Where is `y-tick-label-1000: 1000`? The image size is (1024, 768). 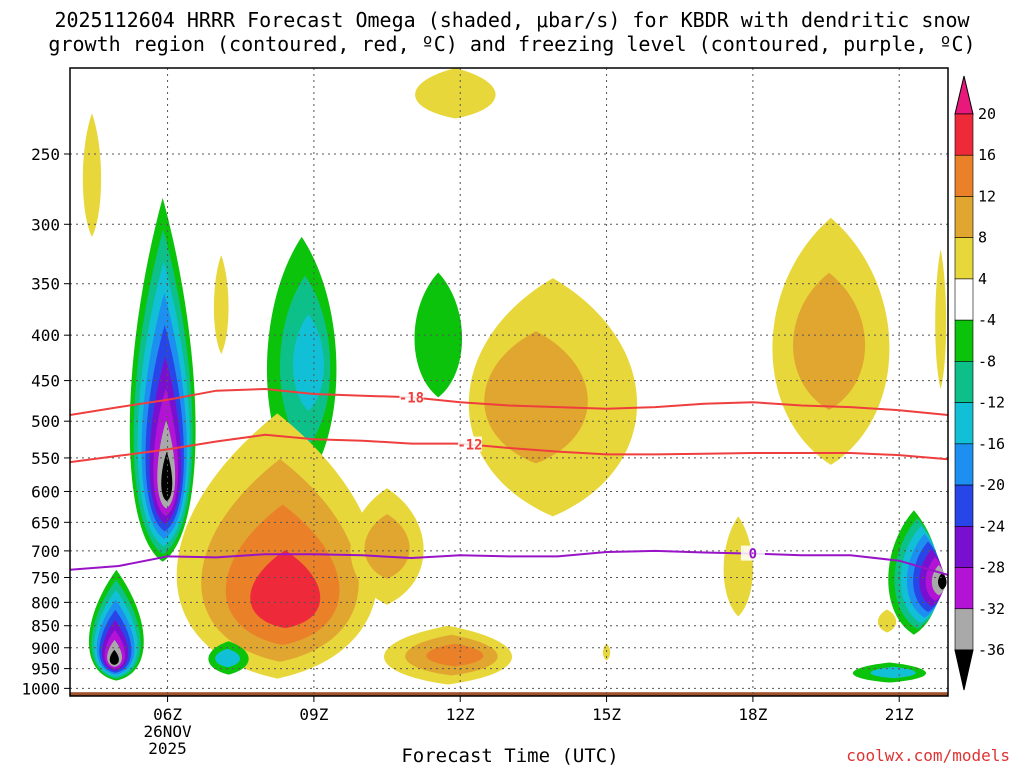
y-tick-label-1000: 1000 is located at coordinates (40, 688).